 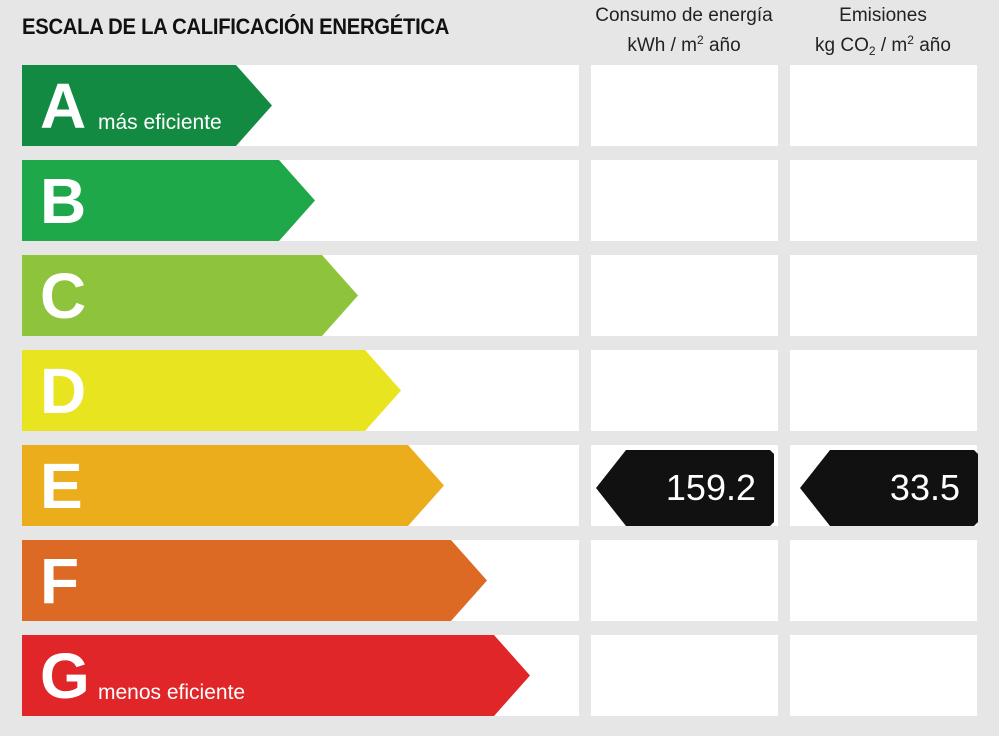 What do you see at coordinates (711, 488) in the screenshot?
I see `consumo-badge-value: 159.2` at bounding box center [711, 488].